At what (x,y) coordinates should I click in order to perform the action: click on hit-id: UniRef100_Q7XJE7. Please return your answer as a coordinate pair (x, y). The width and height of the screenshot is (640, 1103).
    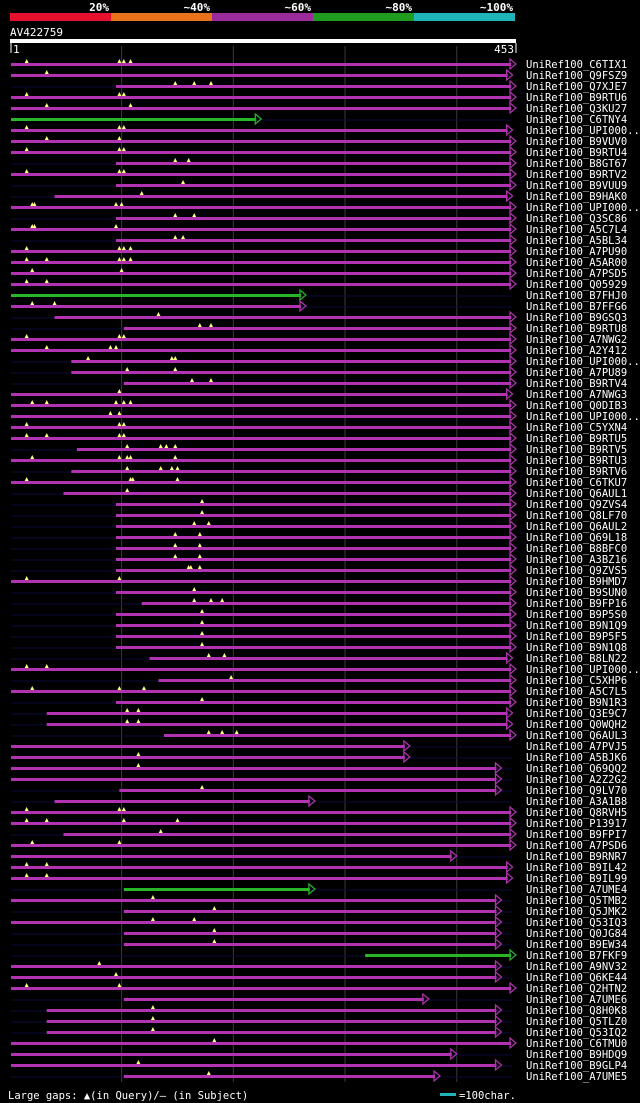
    Looking at the image, I should click on (576, 87).